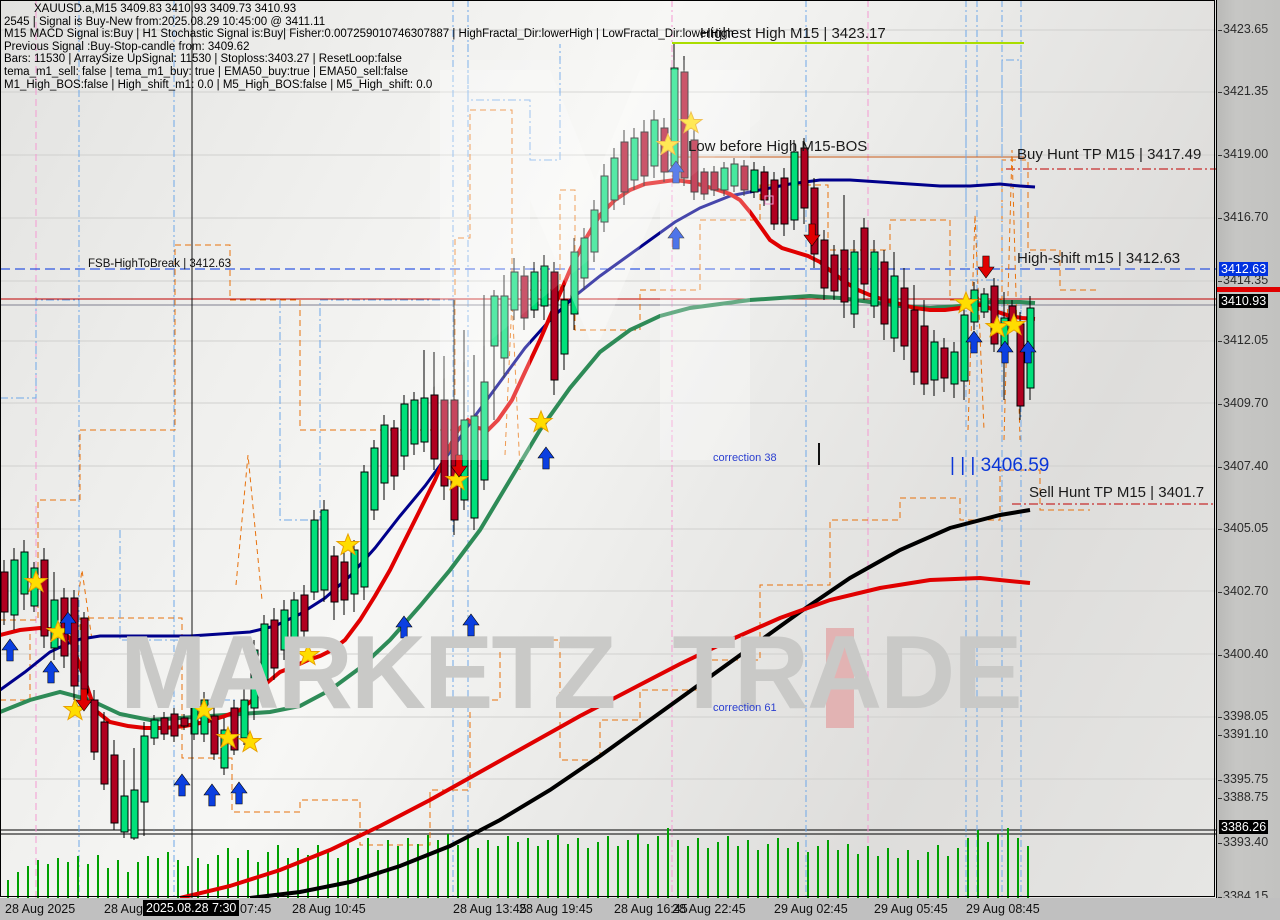 This screenshot has width=1280, height=920. I want to click on price-marker-red-band, so click(1248, 289).